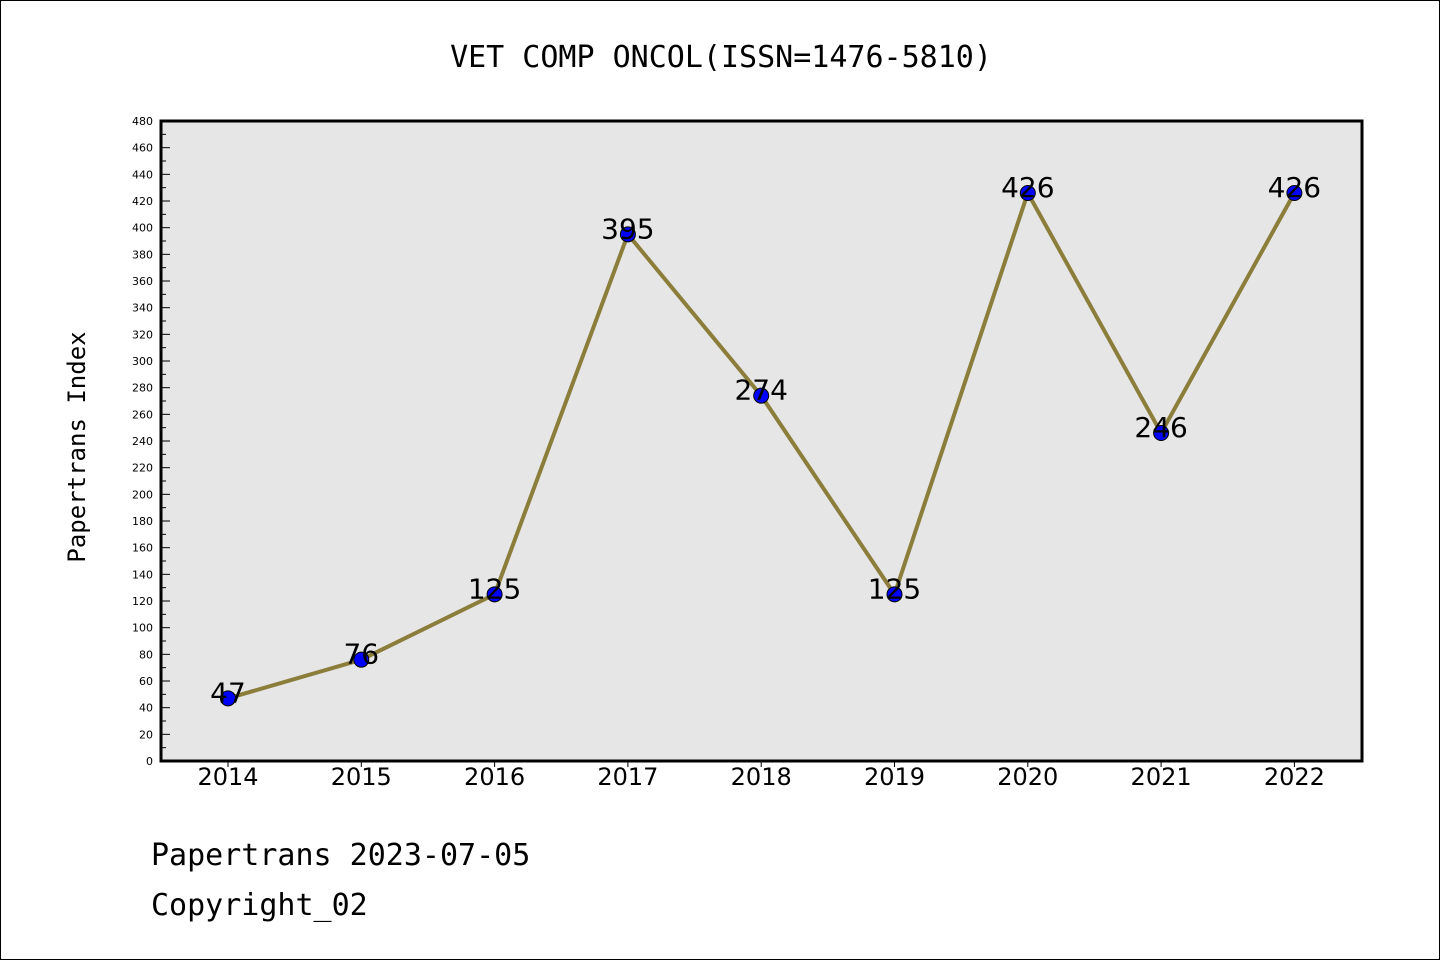  What do you see at coordinates (142, 388) in the screenshot?
I see `y-tick-label: 280` at bounding box center [142, 388].